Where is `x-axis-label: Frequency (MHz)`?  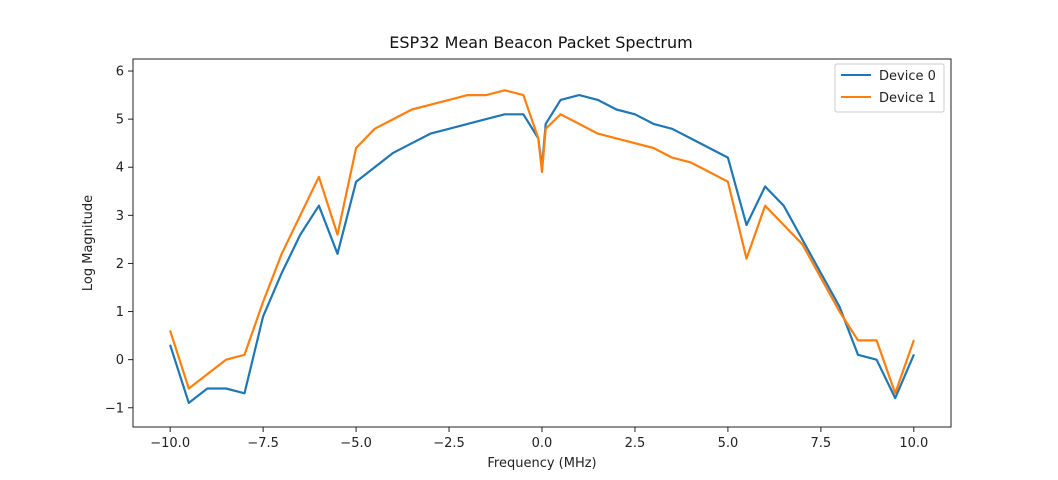
x-axis-label: Frequency (MHz) is located at coordinates (541, 463).